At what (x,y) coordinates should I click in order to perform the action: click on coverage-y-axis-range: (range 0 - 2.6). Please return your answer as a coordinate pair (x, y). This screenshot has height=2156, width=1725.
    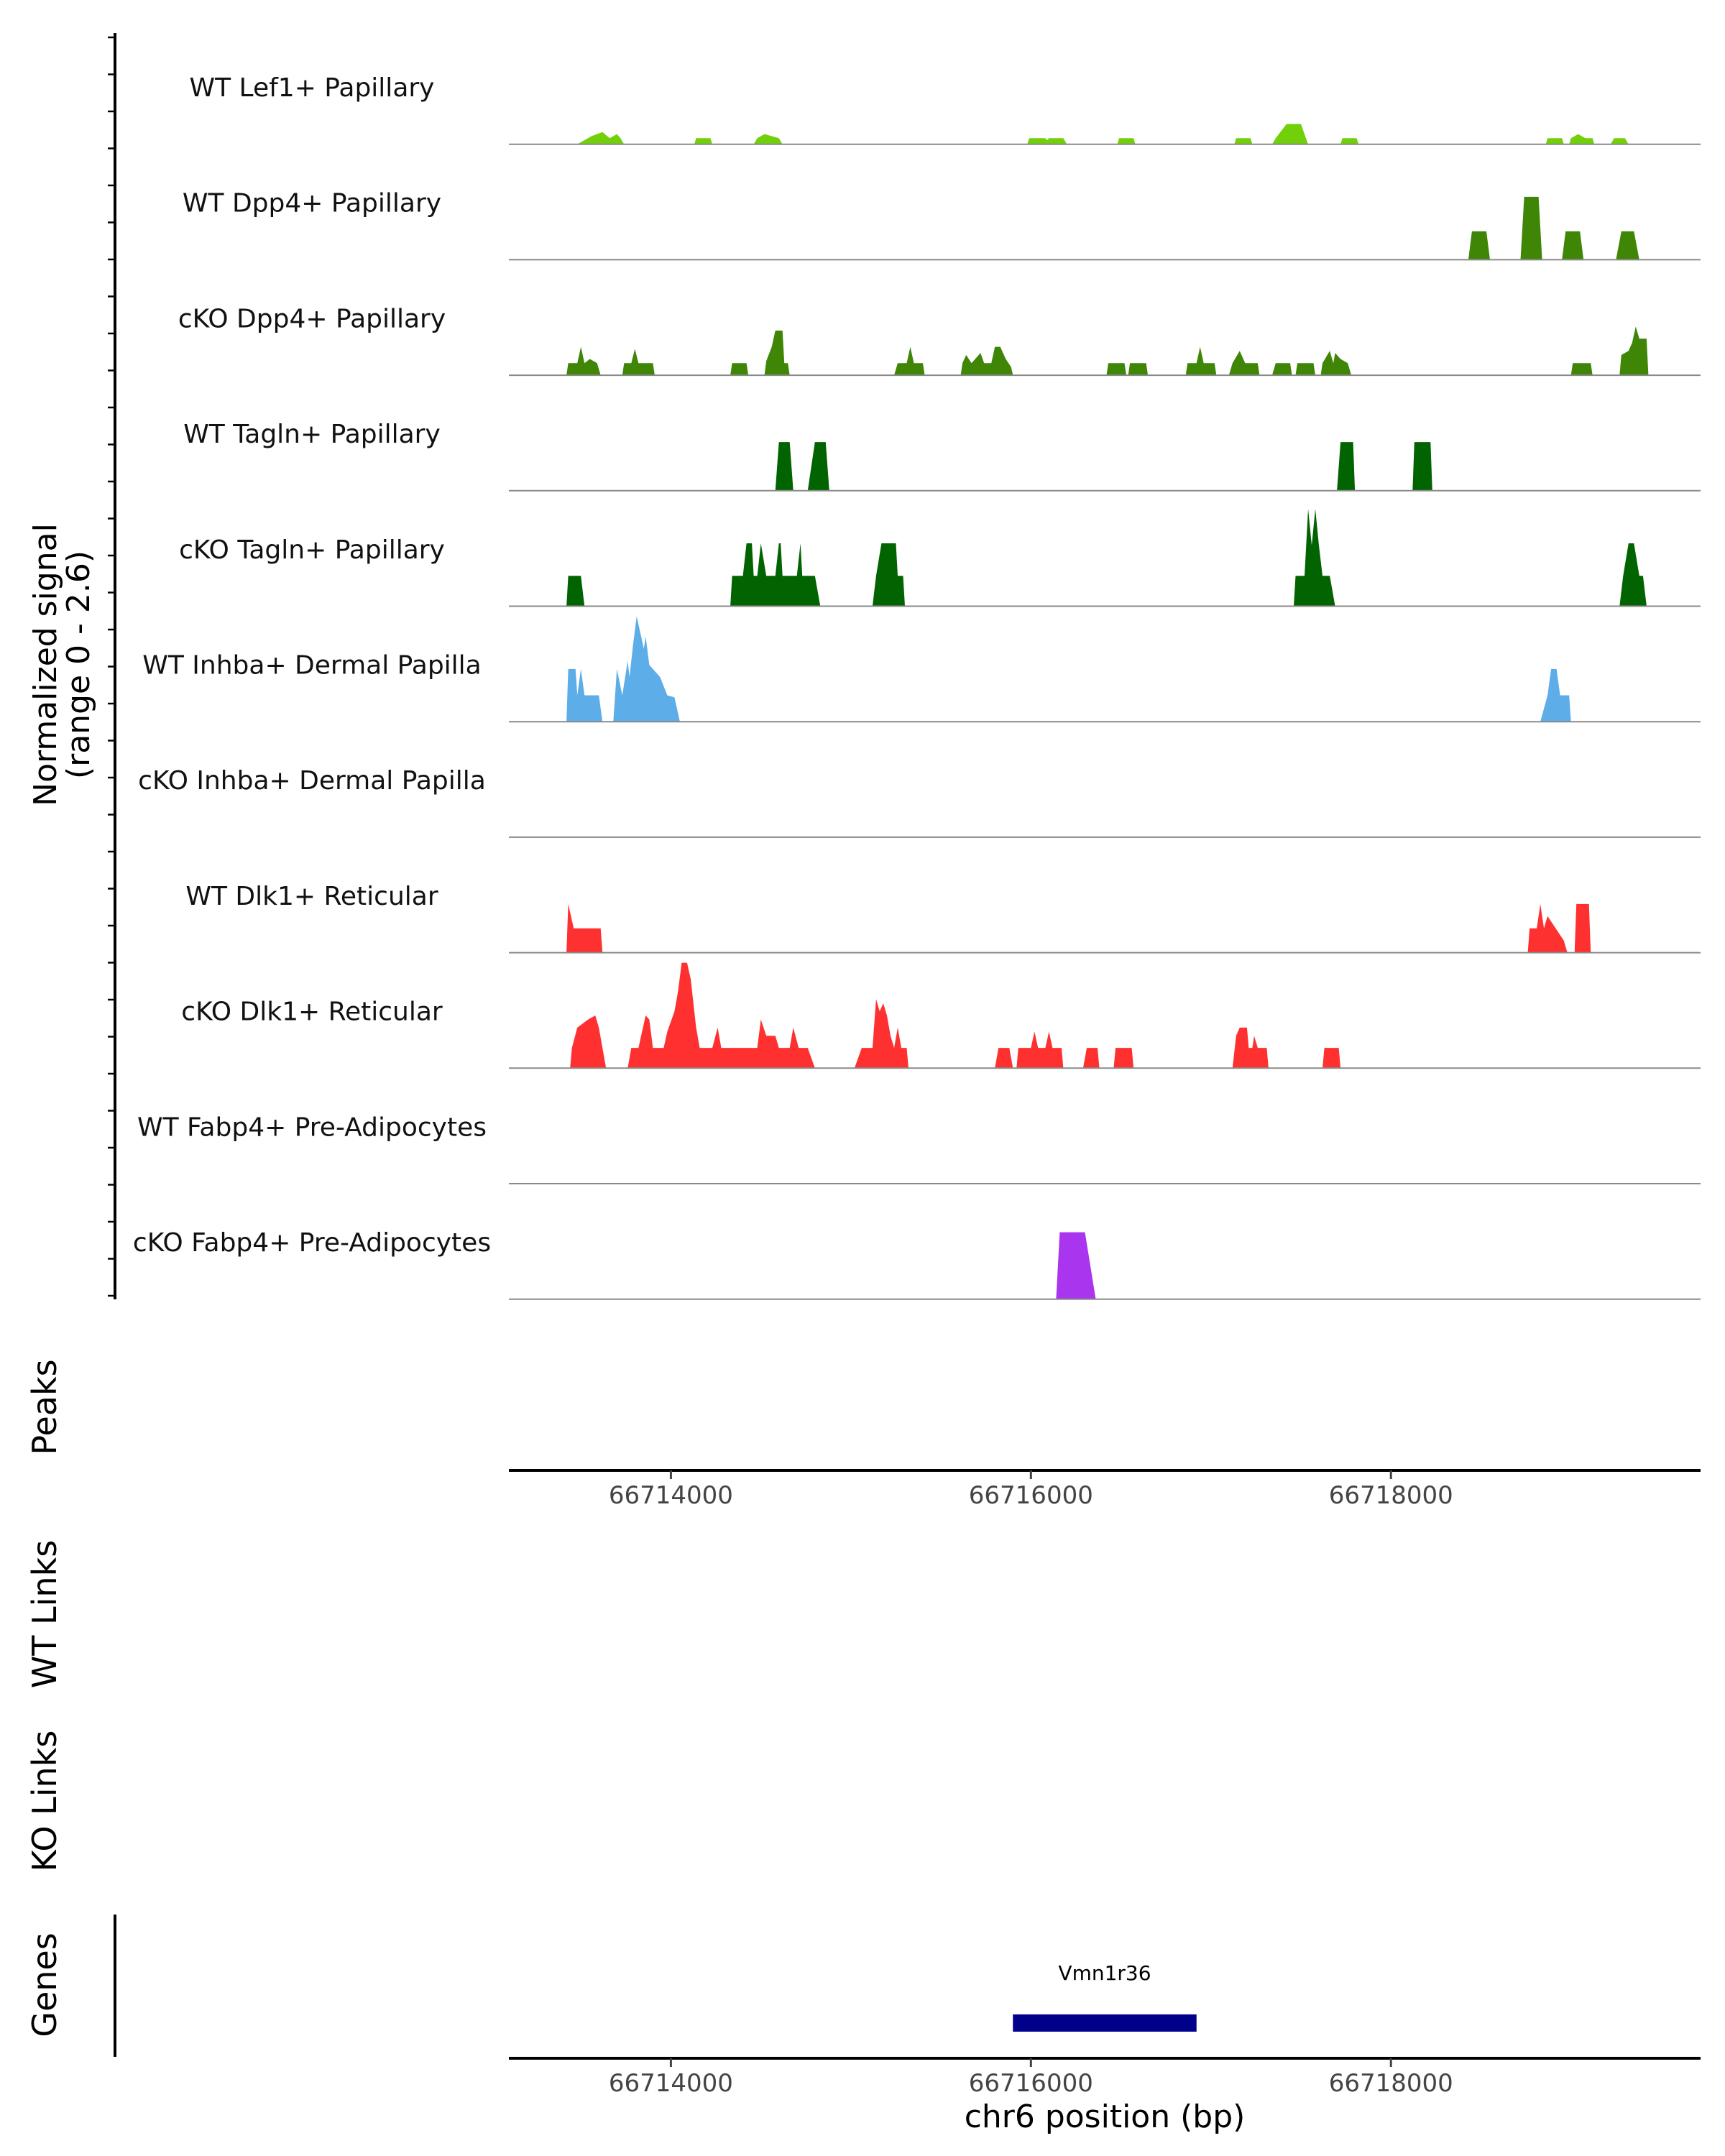
    Looking at the image, I should click on (78, 664).